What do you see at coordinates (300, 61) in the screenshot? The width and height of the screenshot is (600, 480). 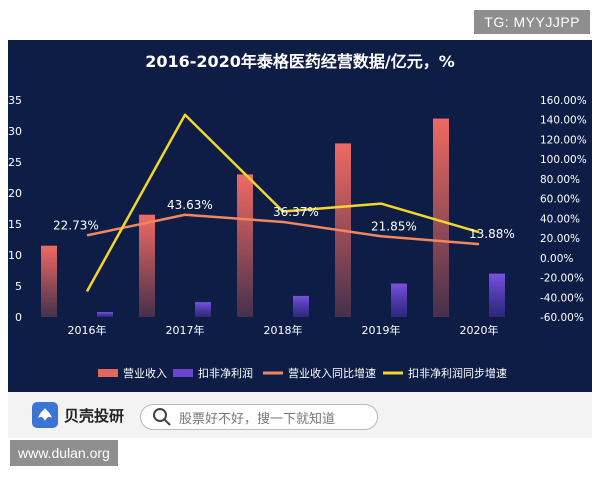 I see `chart-title: 2016-2020年泰格医药经营数据/亿元，%` at bounding box center [300, 61].